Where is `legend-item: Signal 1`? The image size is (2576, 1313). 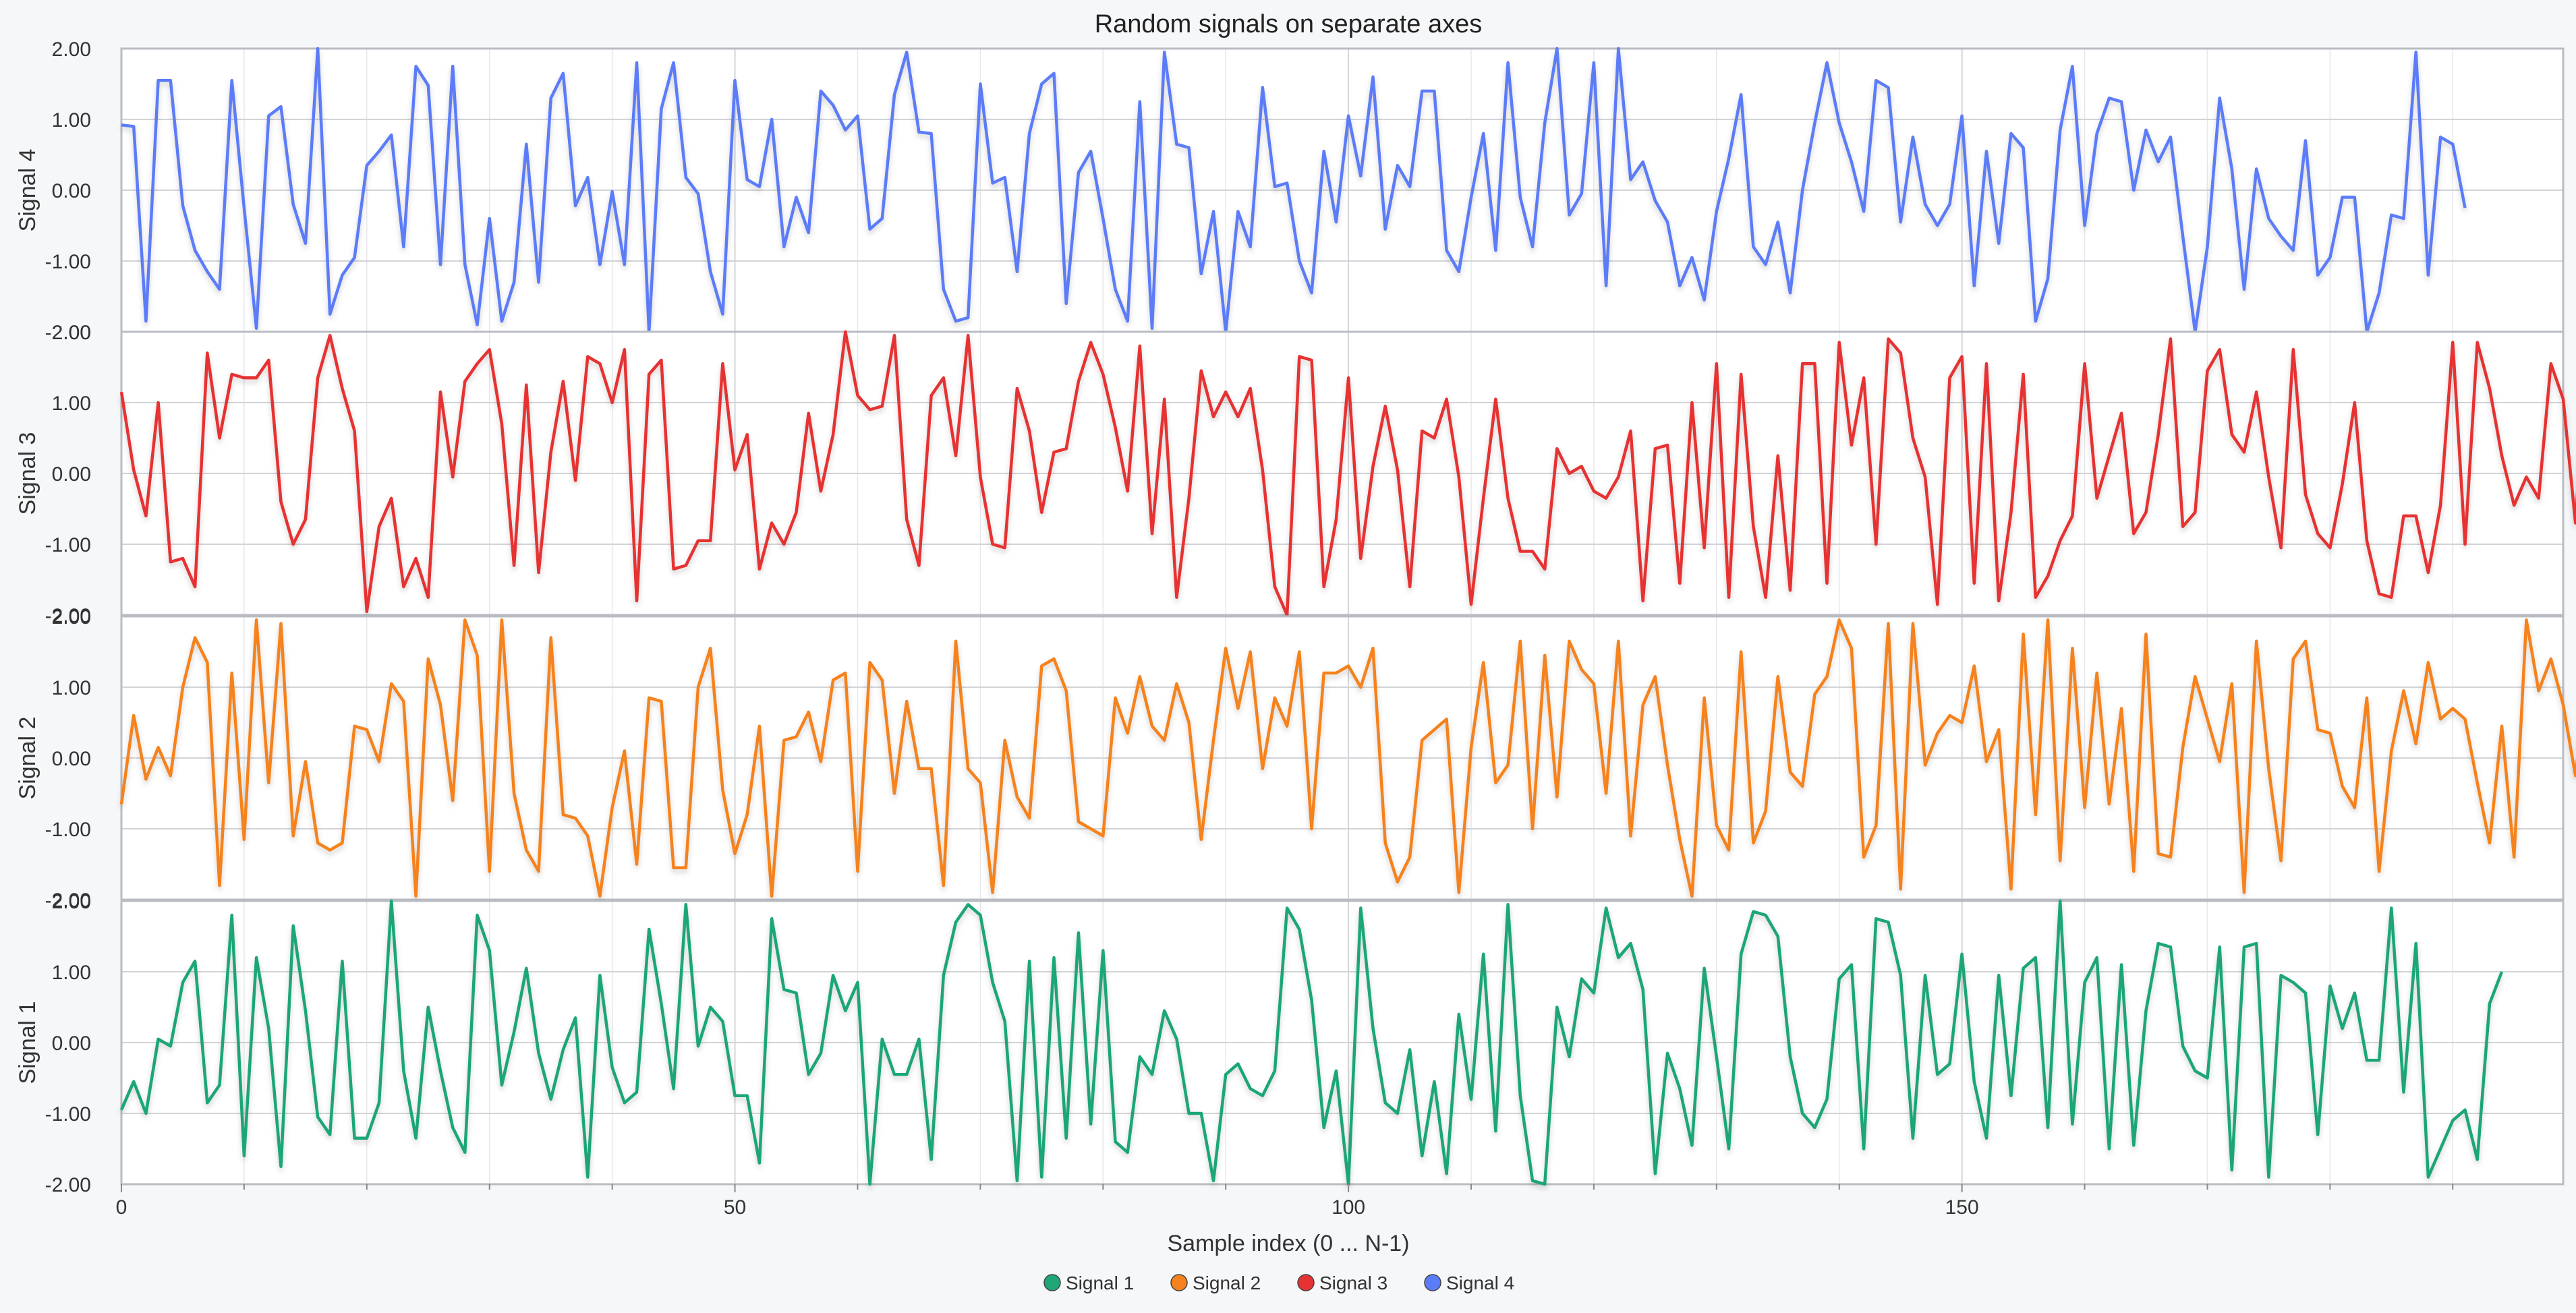 legend-item: Signal 1 is located at coordinates (1088, 1283).